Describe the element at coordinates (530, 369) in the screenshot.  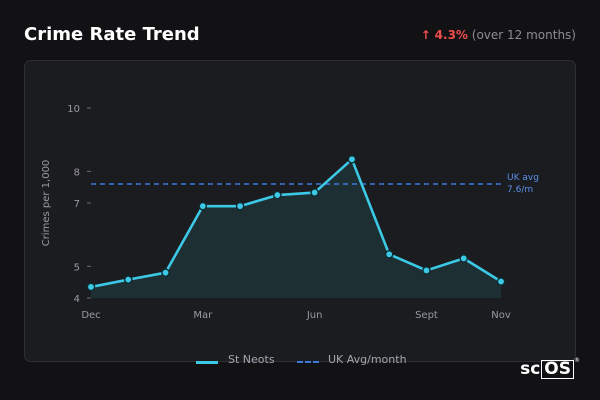
I see `logo-text: sc` at that location.